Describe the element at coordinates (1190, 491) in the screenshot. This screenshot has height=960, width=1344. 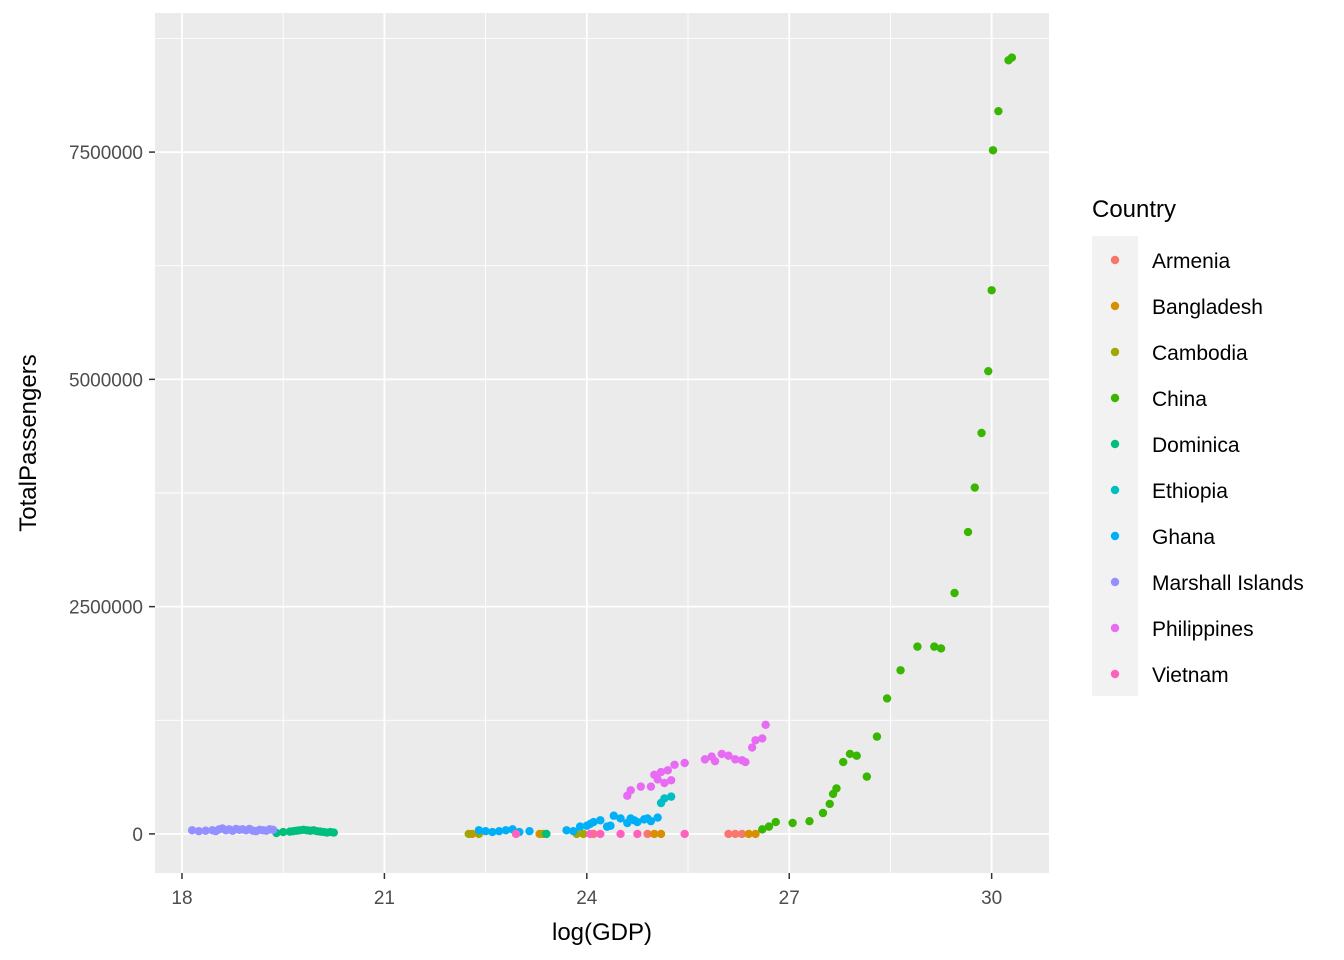
I see `legend-label: Ethiopia` at that location.